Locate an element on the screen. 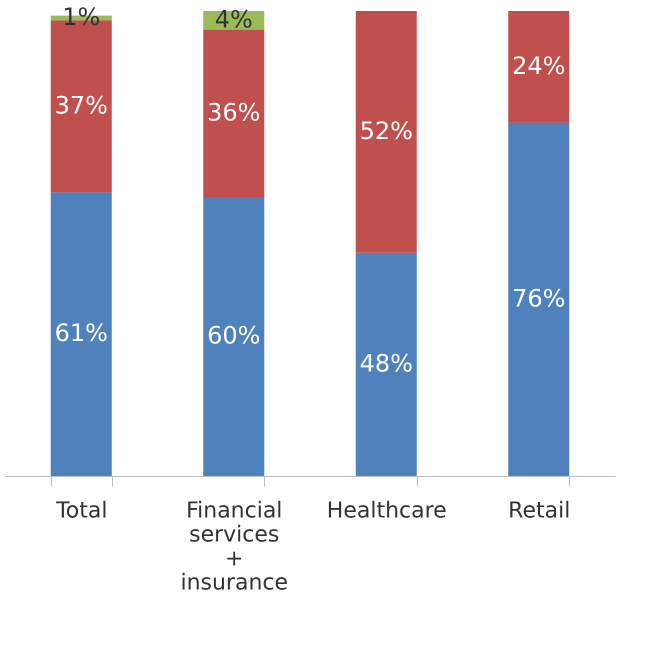  data-label: 36% is located at coordinates (233, 112).